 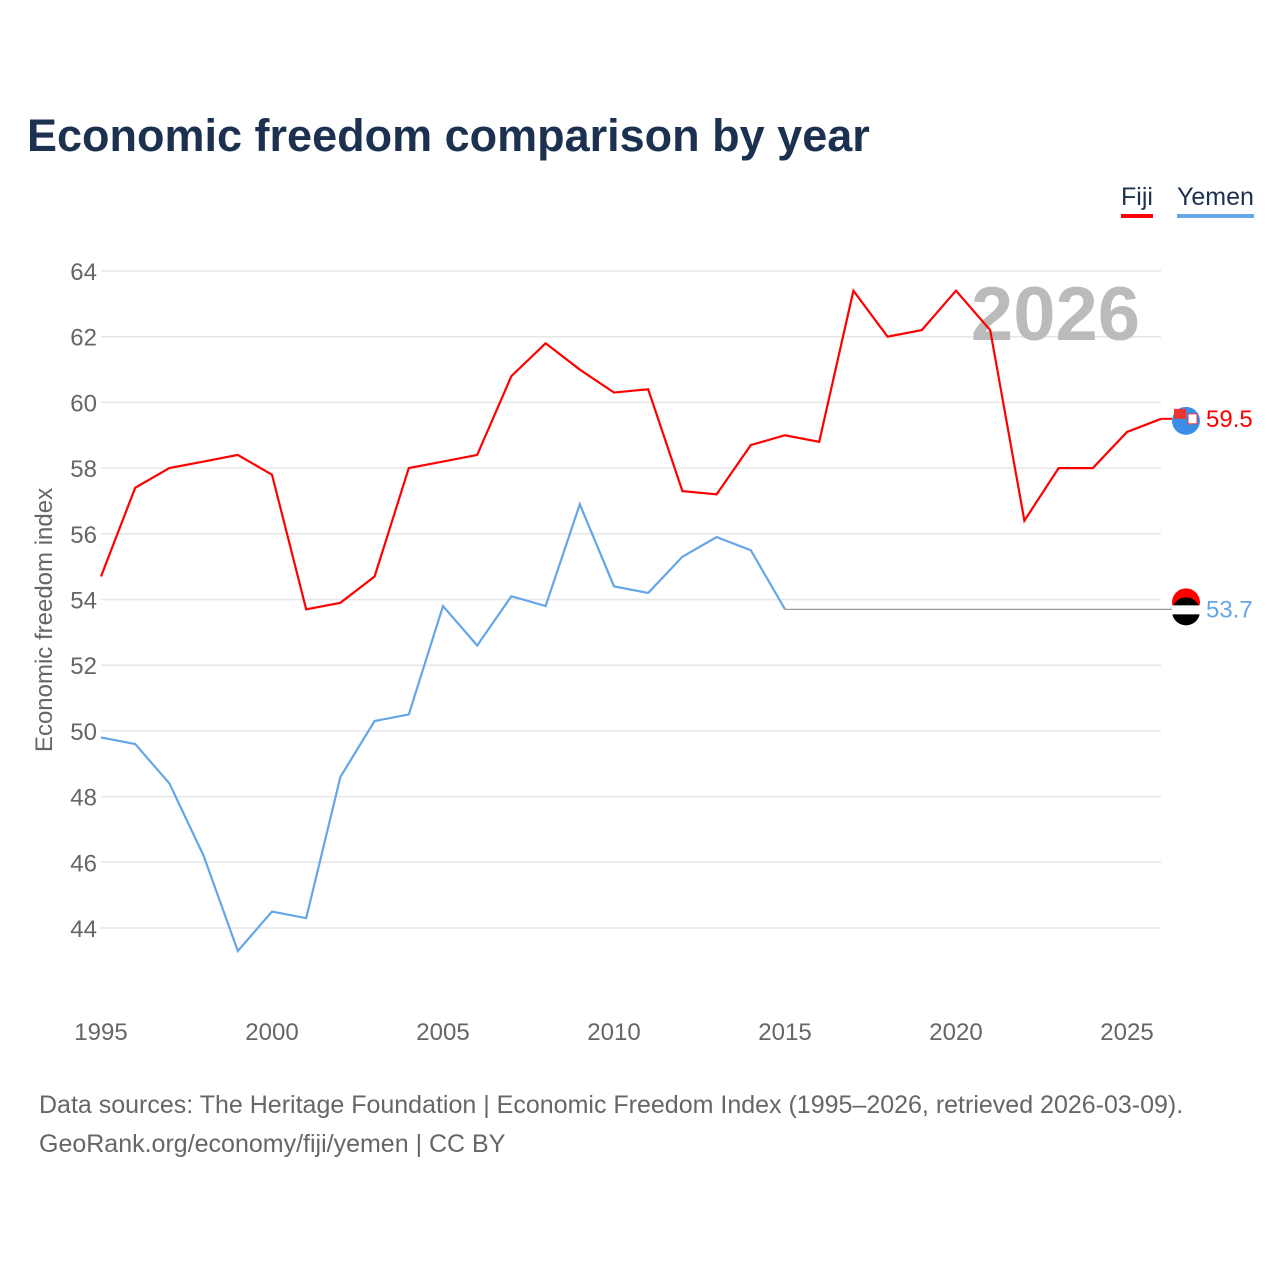 What do you see at coordinates (784, 1032) in the screenshot?
I see `x-tick-label: 2015` at bounding box center [784, 1032].